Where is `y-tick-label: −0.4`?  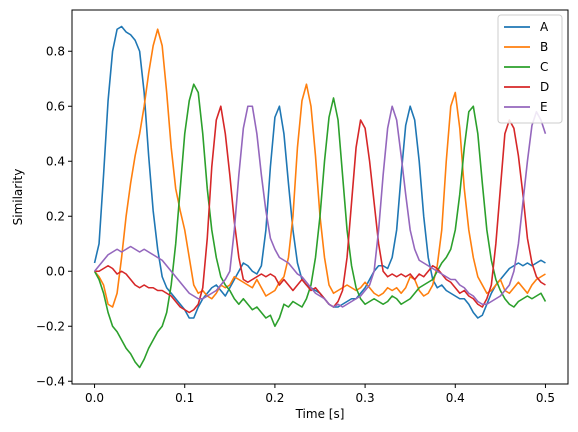
y-tick-label: −0.4 is located at coordinates (50, 381).